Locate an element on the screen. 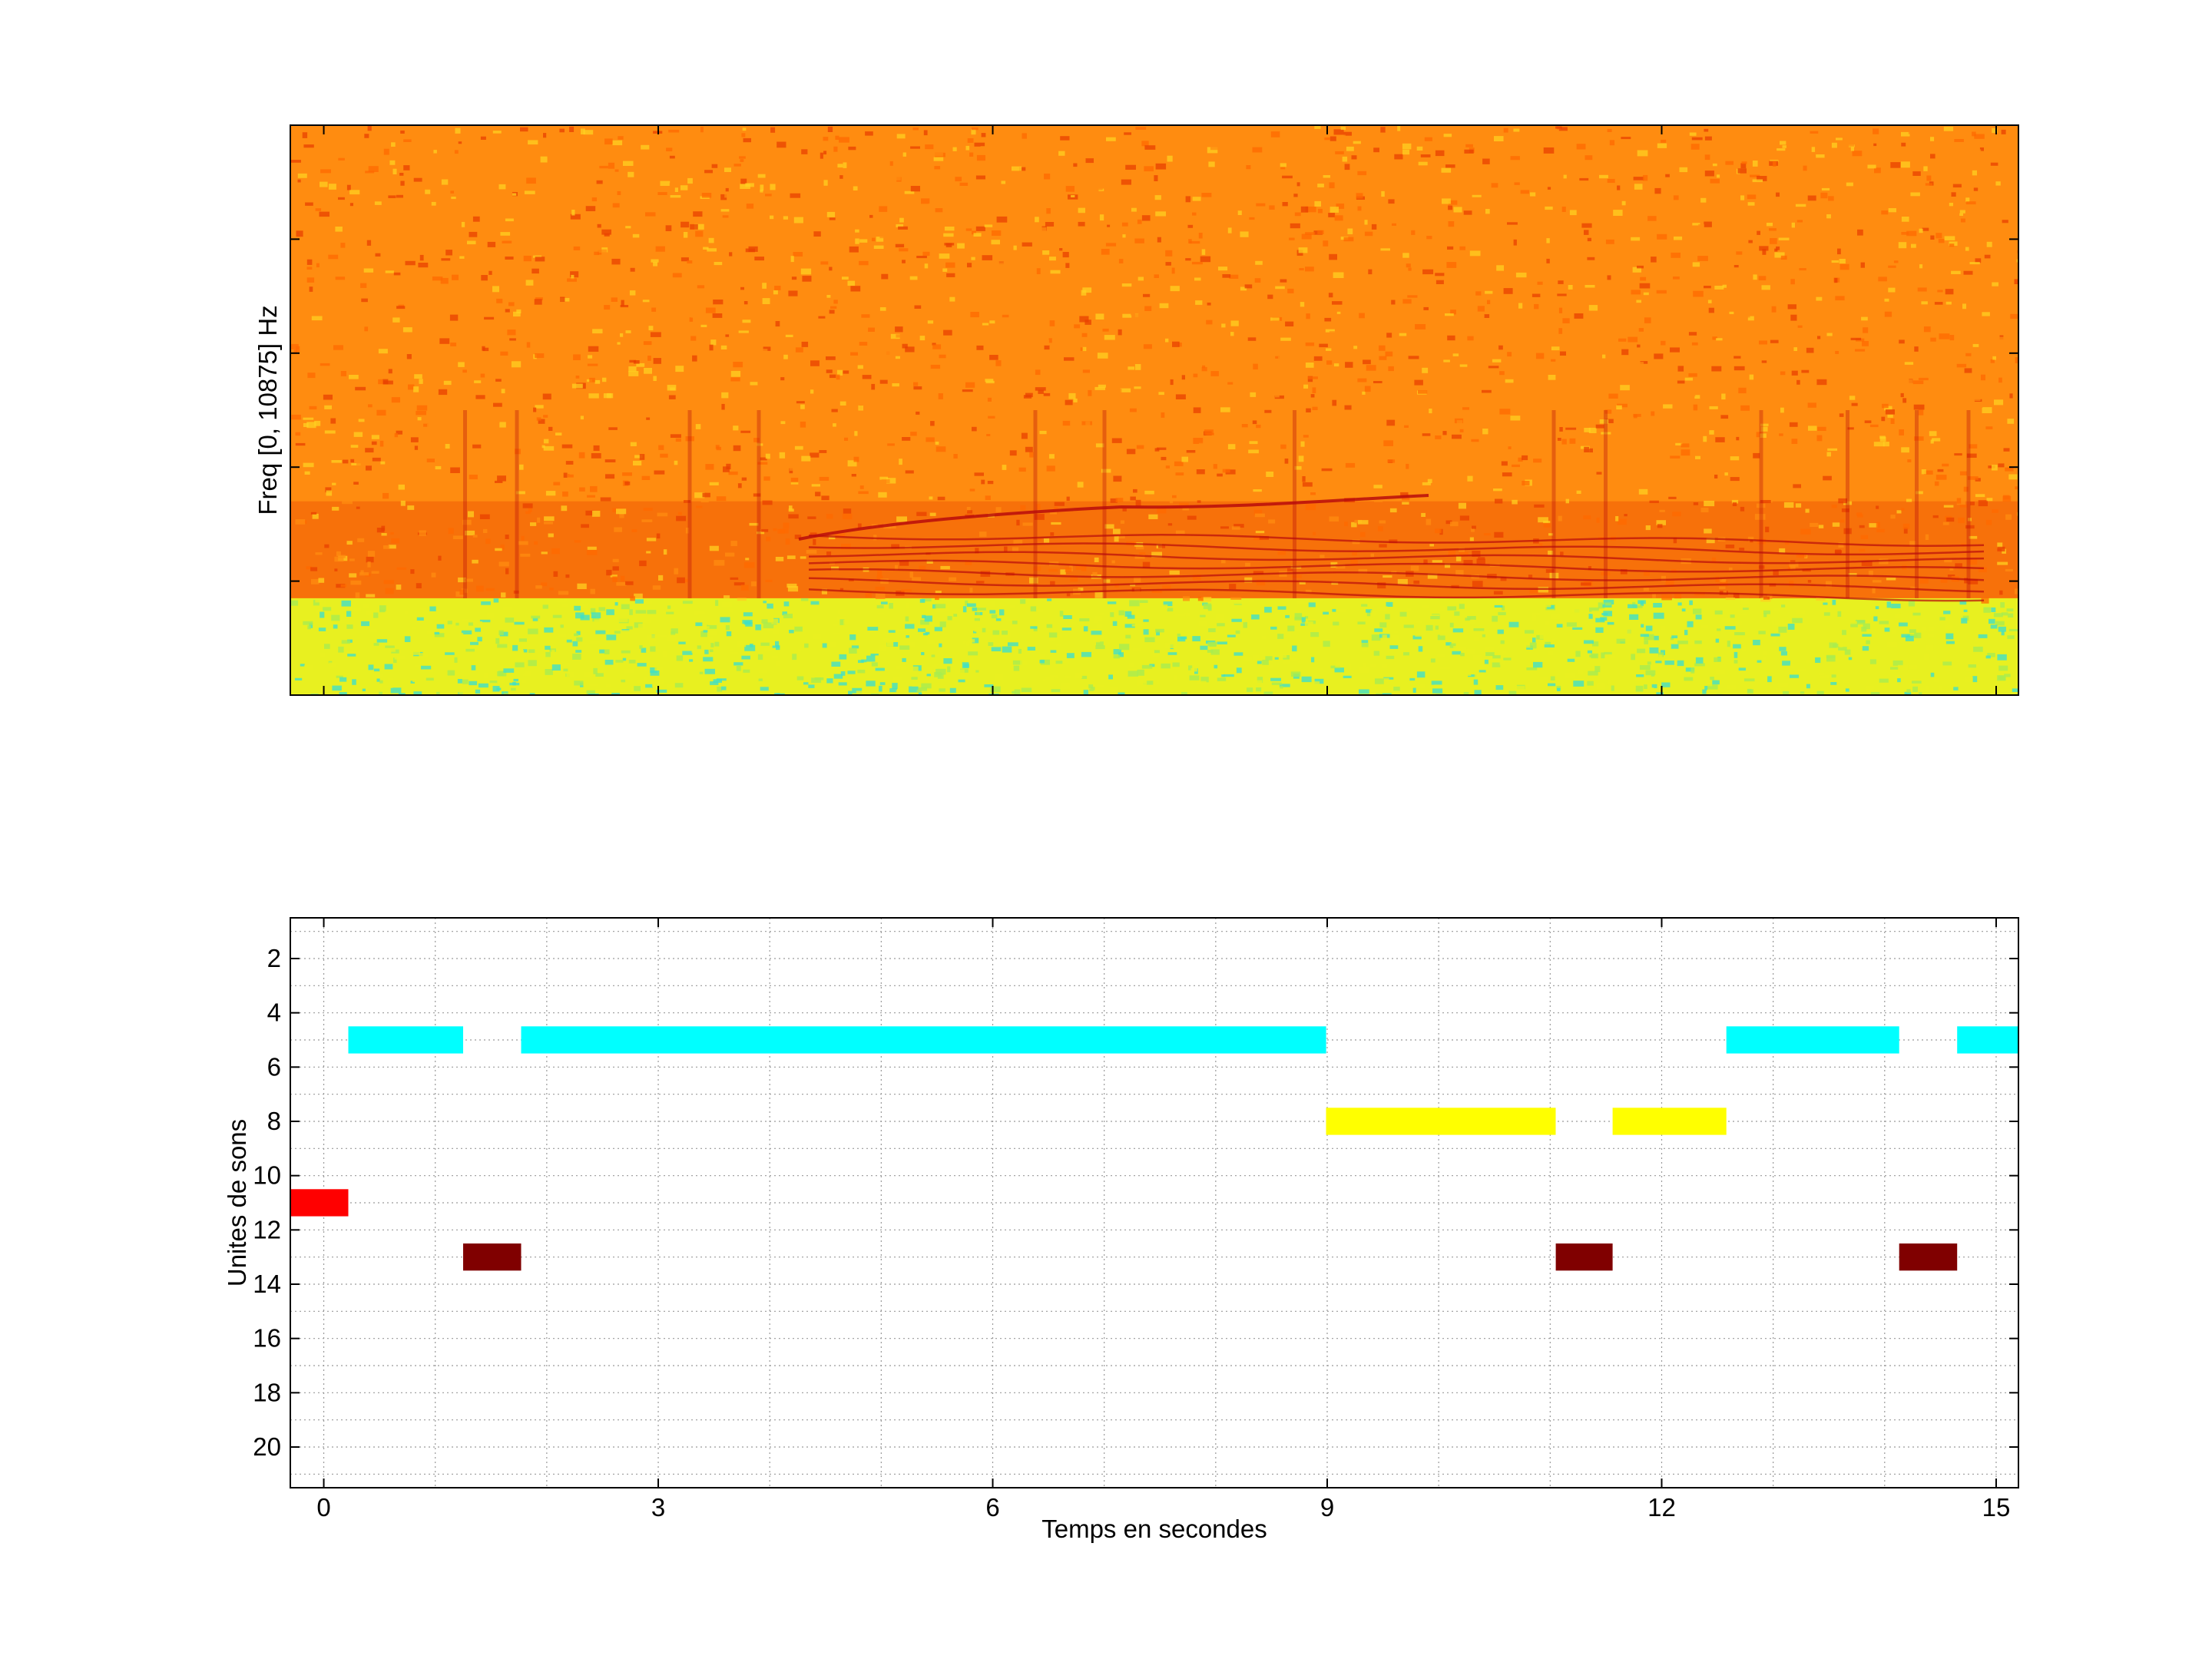 Image resolution: width=2212 pixels, height=1659 pixels. spectrogram-y-label: Freq [0, 10875] Hz is located at coordinates (267, 410).